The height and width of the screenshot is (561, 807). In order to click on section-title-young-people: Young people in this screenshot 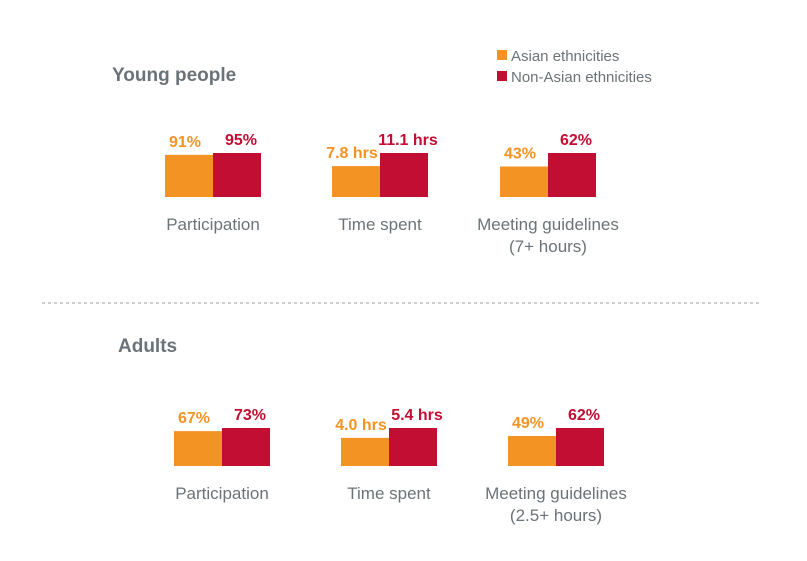, I will do `click(174, 75)`.